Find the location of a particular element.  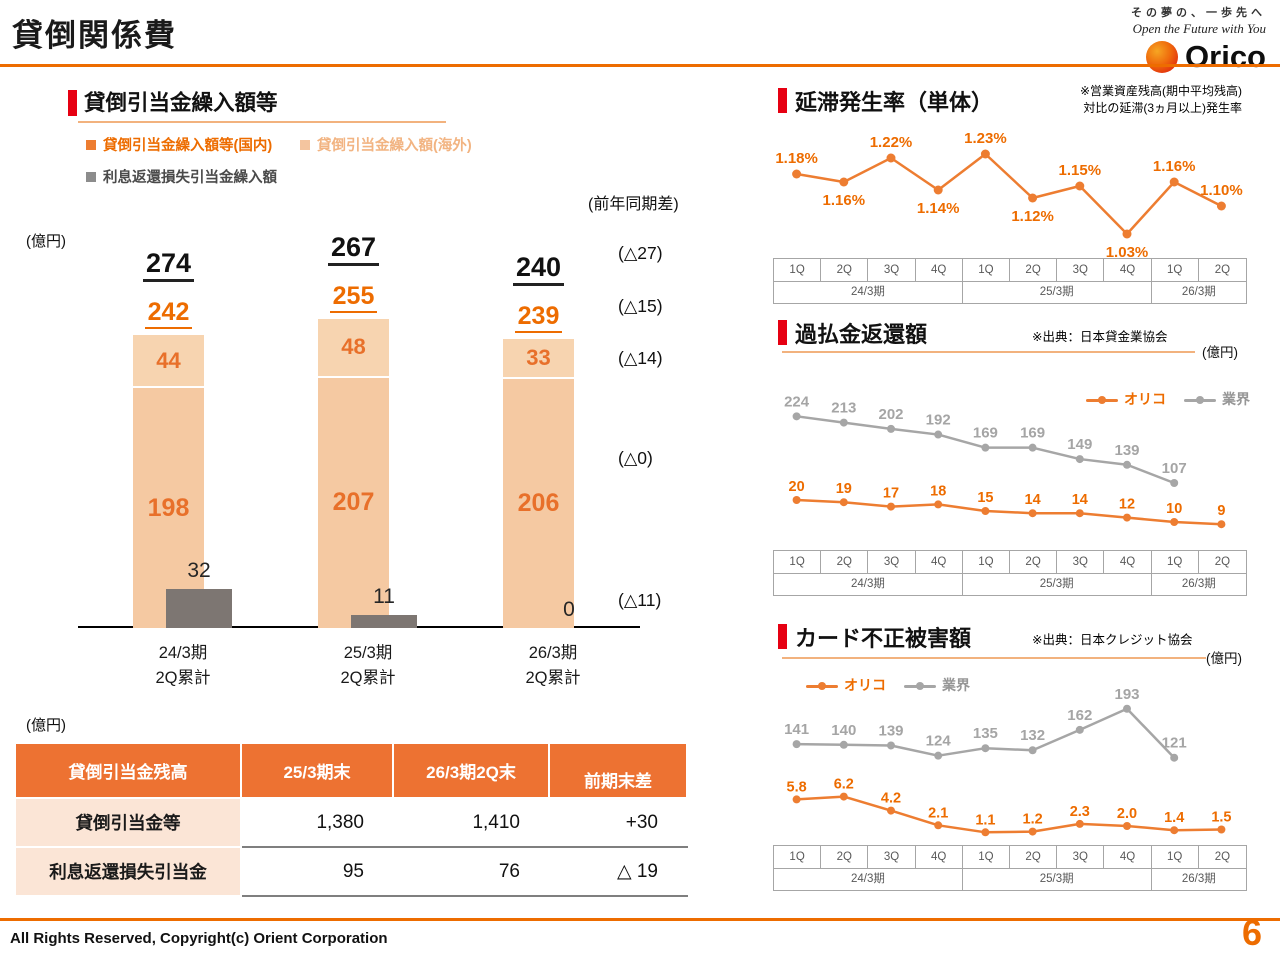

yoy-diff-subtotal: (△15) is located at coordinates (640, 306).